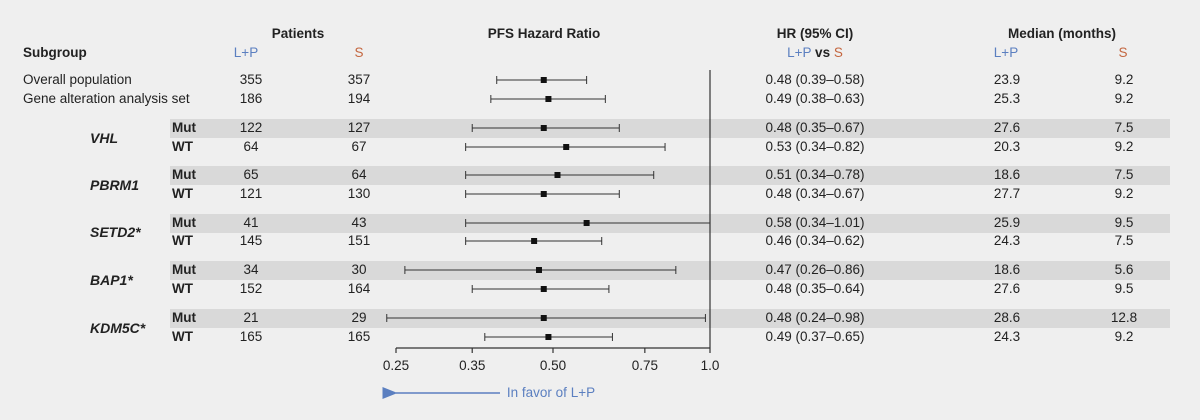 The image size is (1200, 420). What do you see at coordinates (815, 193) in the screenshot?
I see `hr-ci-value: 0.48 (0.34–0.67)` at bounding box center [815, 193].